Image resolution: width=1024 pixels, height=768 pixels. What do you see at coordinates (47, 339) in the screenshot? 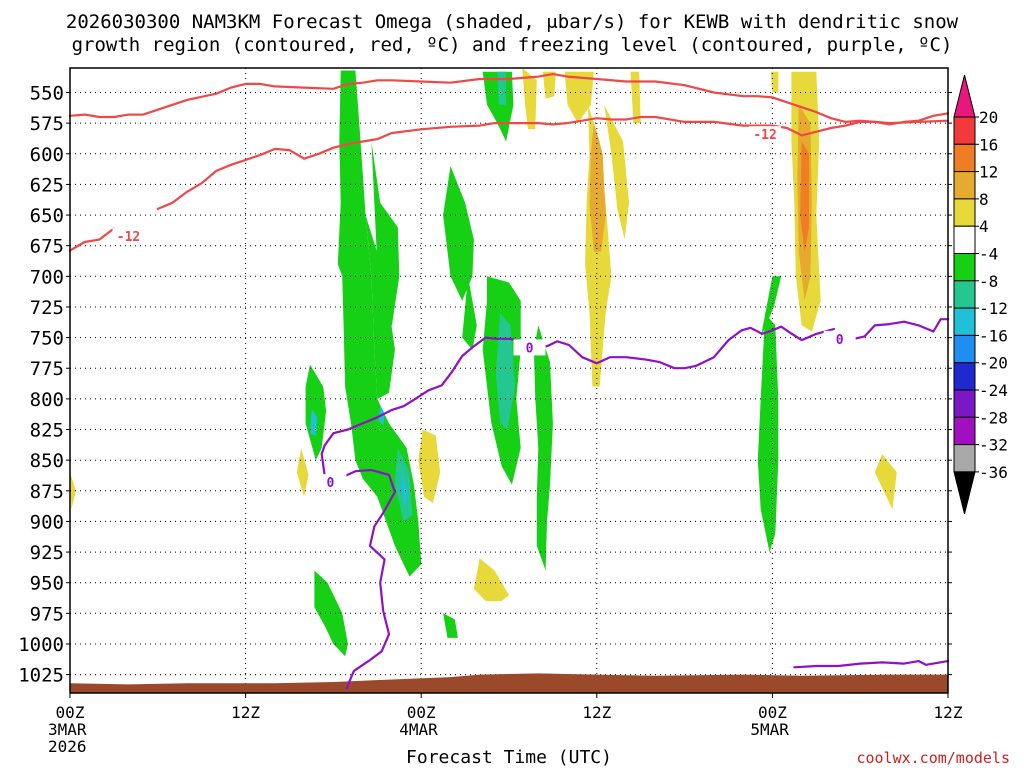
I see `y-tick-label: 750` at bounding box center [47, 339].